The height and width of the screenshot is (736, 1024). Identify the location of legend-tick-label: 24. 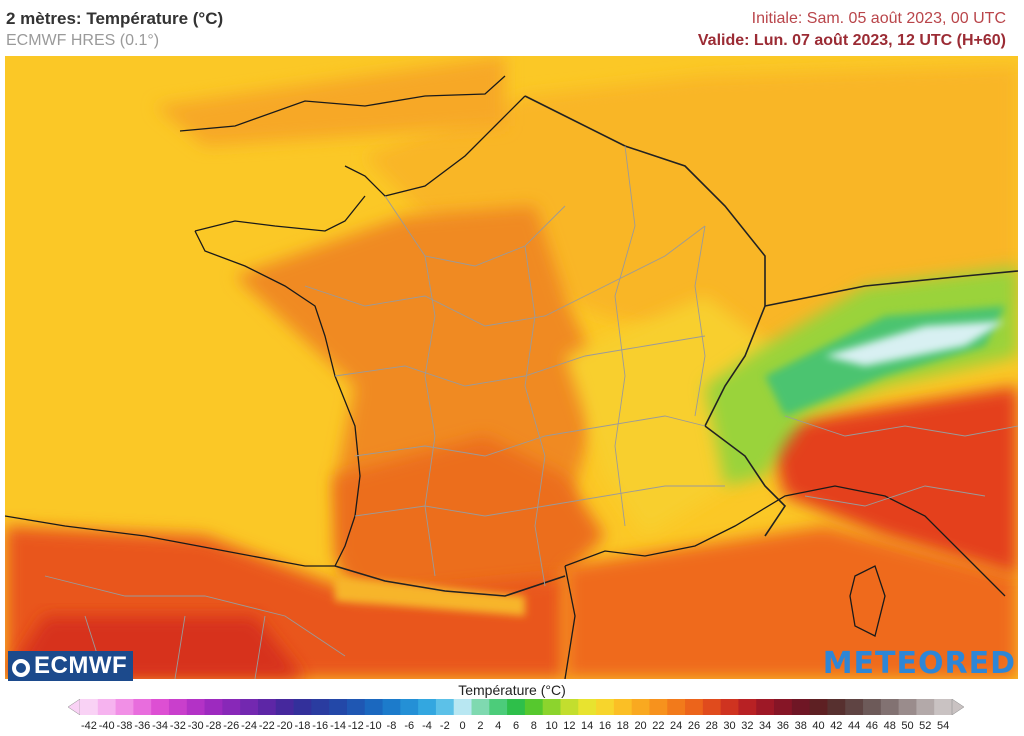
(676, 726).